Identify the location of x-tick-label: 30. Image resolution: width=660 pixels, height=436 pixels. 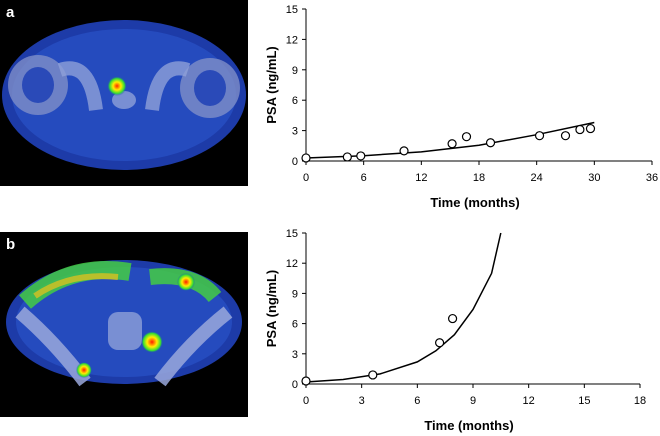
(594, 178).